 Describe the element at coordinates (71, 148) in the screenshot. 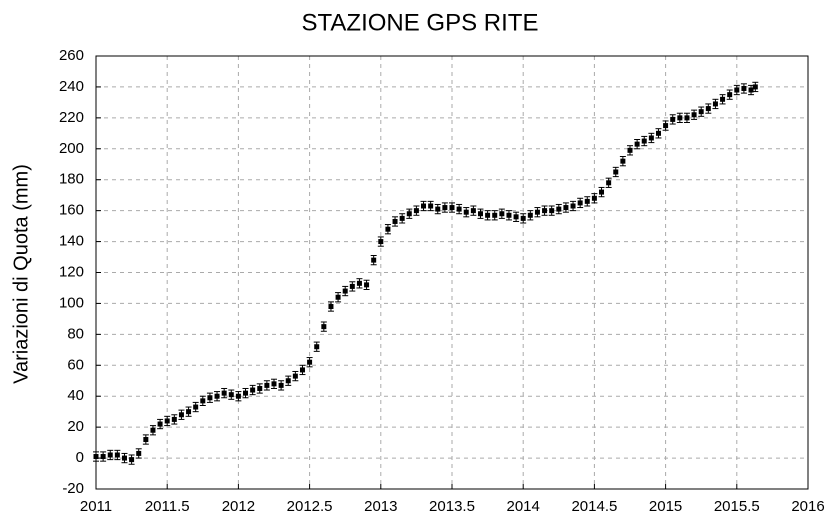

I see `y-tick-label: 200` at that location.